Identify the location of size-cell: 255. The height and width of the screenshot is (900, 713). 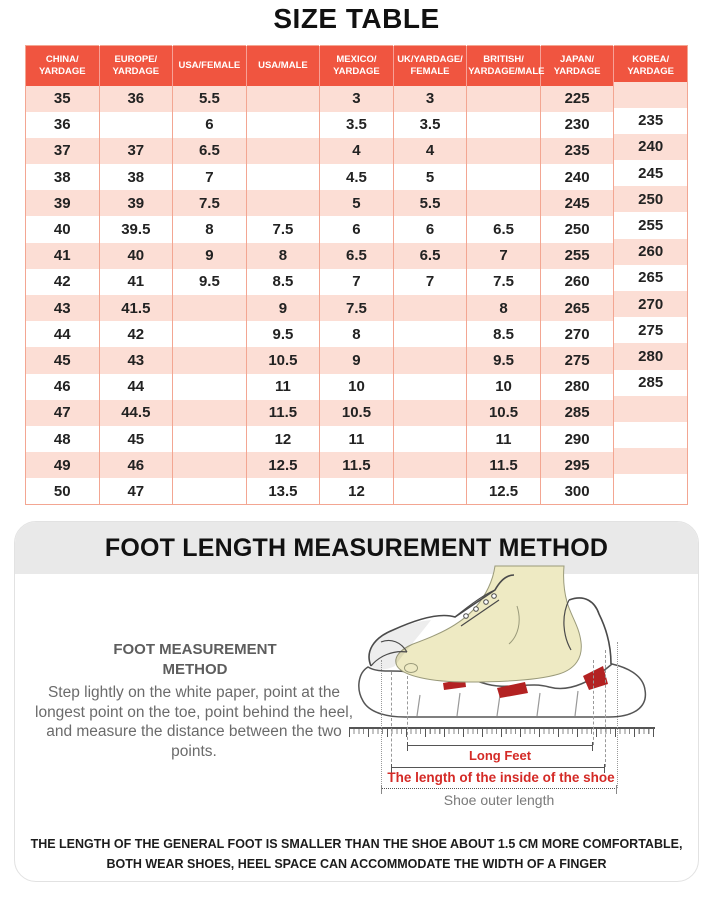
(576, 255).